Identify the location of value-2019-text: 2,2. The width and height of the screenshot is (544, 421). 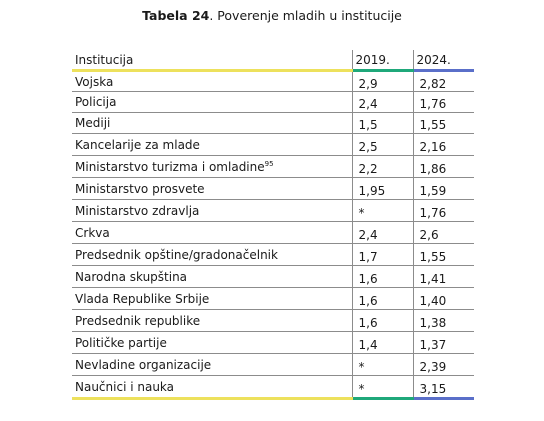
(368, 168).